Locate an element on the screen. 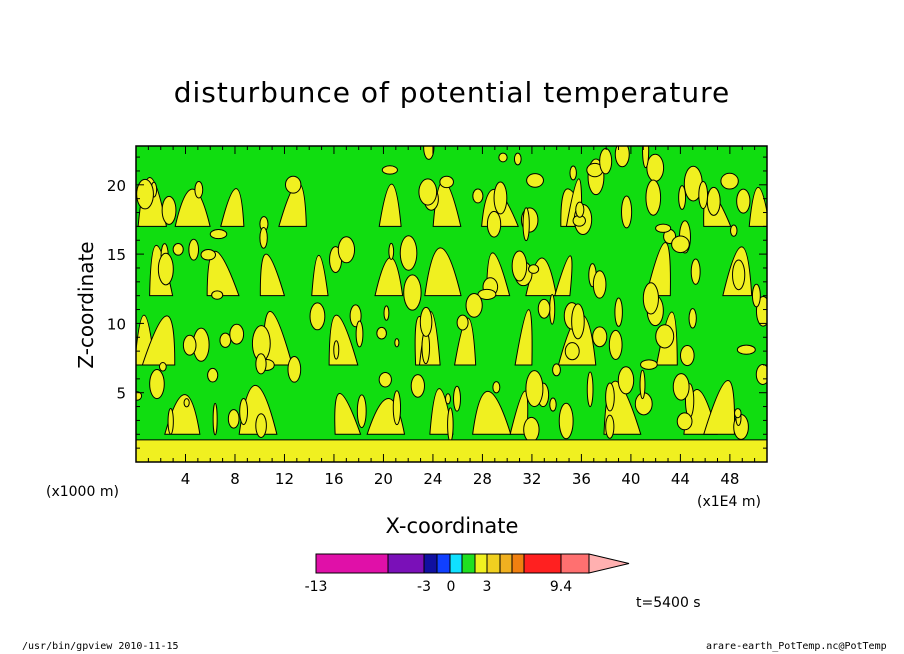 This screenshot has width=904, height=654. colorbar-label: -13 is located at coordinates (316, 587).